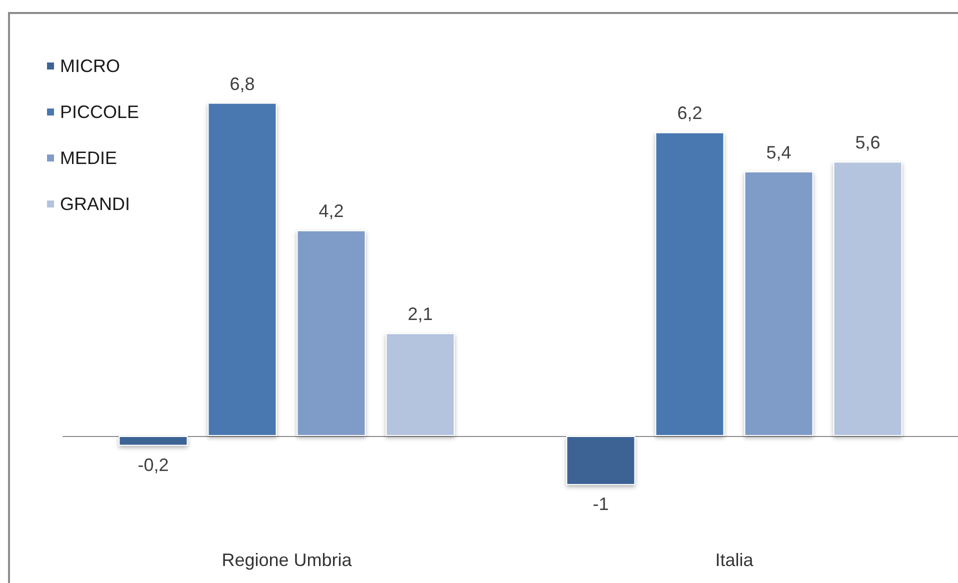 Image resolution: width=958 pixels, height=583 pixels. What do you see at coordinates (600, 504) in the screenshot?
I see `data-label: -1` at bounding box center [600, 504].